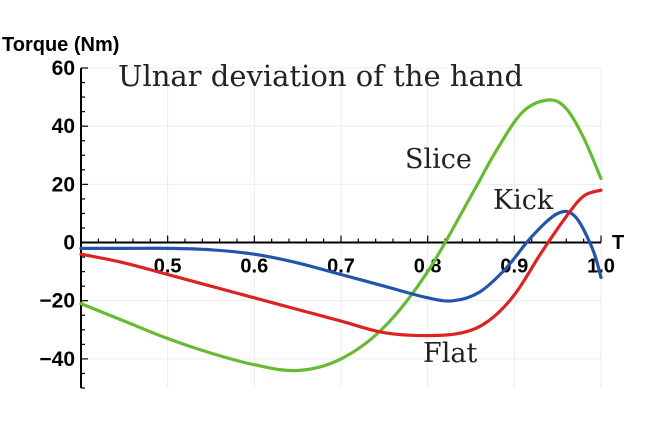 Image resolution: width=654 pixels, height=441 pixels. Describe the element at coordinates (450, 353) in the screenshot. I see `series-label-flat: Flat` at that location.